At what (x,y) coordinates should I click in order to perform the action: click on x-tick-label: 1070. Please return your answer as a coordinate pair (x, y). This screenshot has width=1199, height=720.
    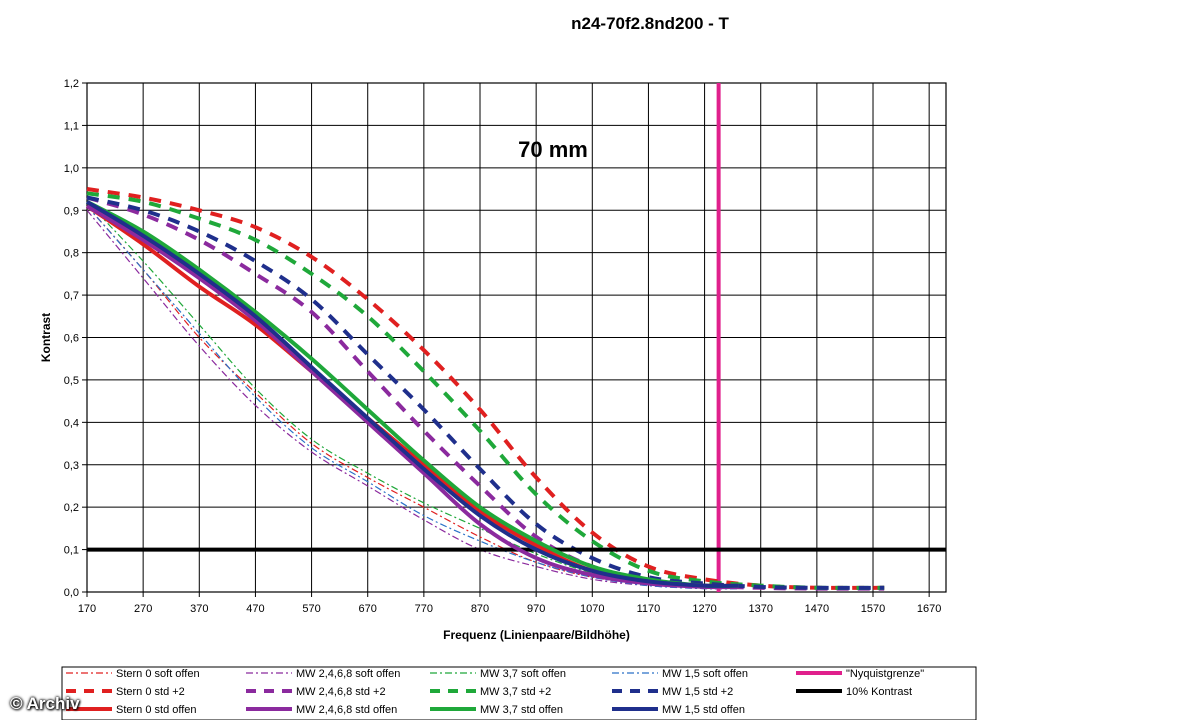
    Looking at the image, I should click on (592, 609).